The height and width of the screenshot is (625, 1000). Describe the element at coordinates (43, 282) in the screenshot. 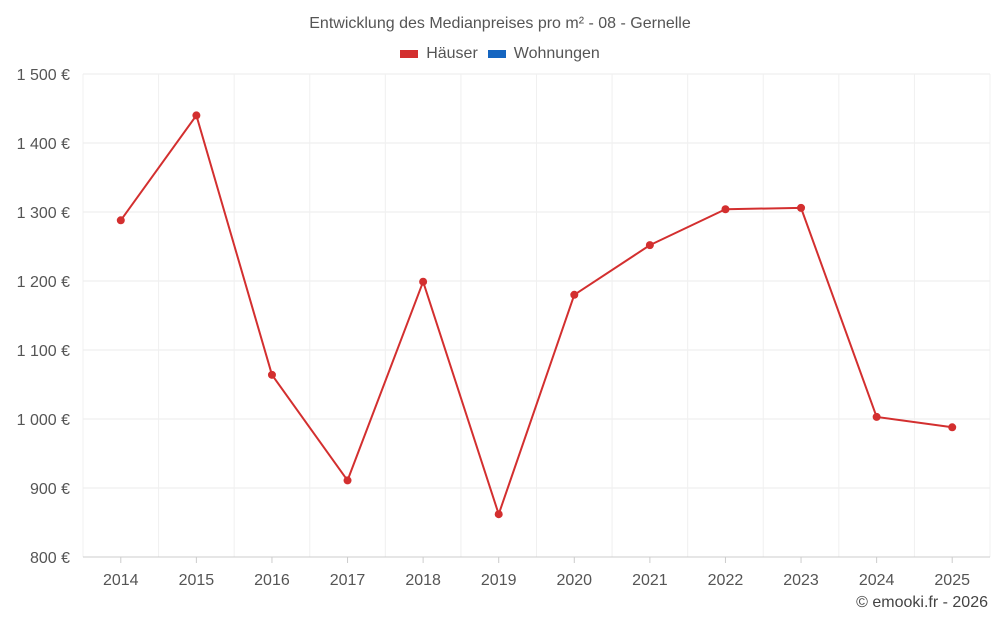

I see `y-tick-label: 1 200 €` at that location.